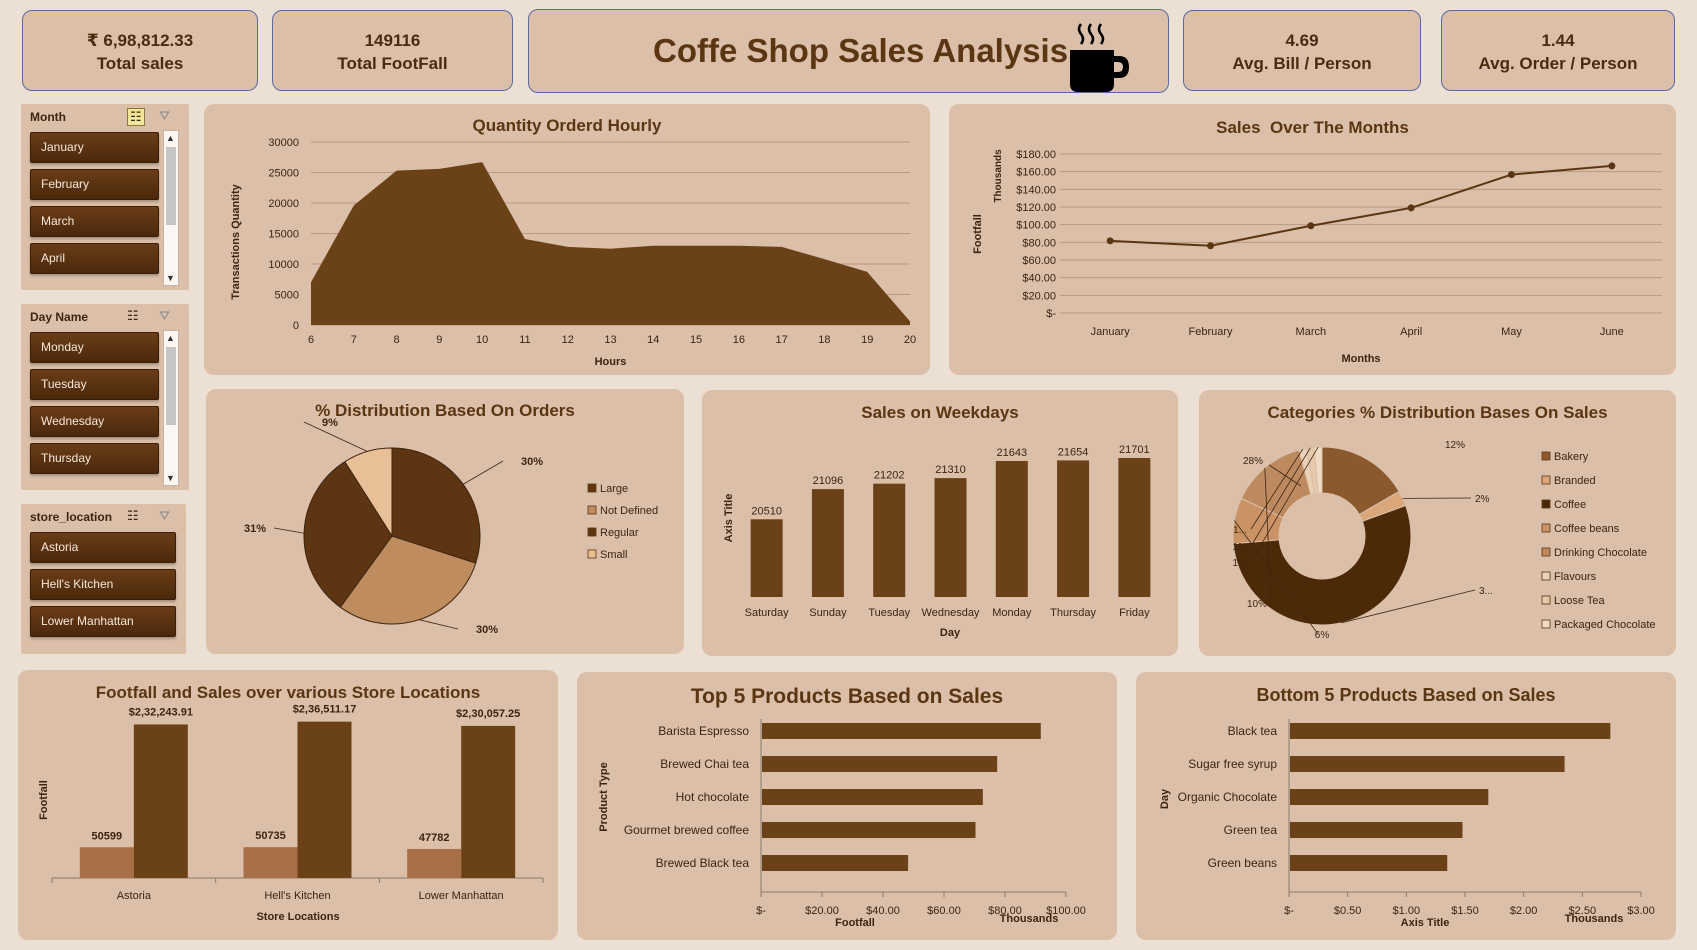 This screenshot has width=1697, height=950. I want to click on x-tick-label: 12, so click(568, 340).